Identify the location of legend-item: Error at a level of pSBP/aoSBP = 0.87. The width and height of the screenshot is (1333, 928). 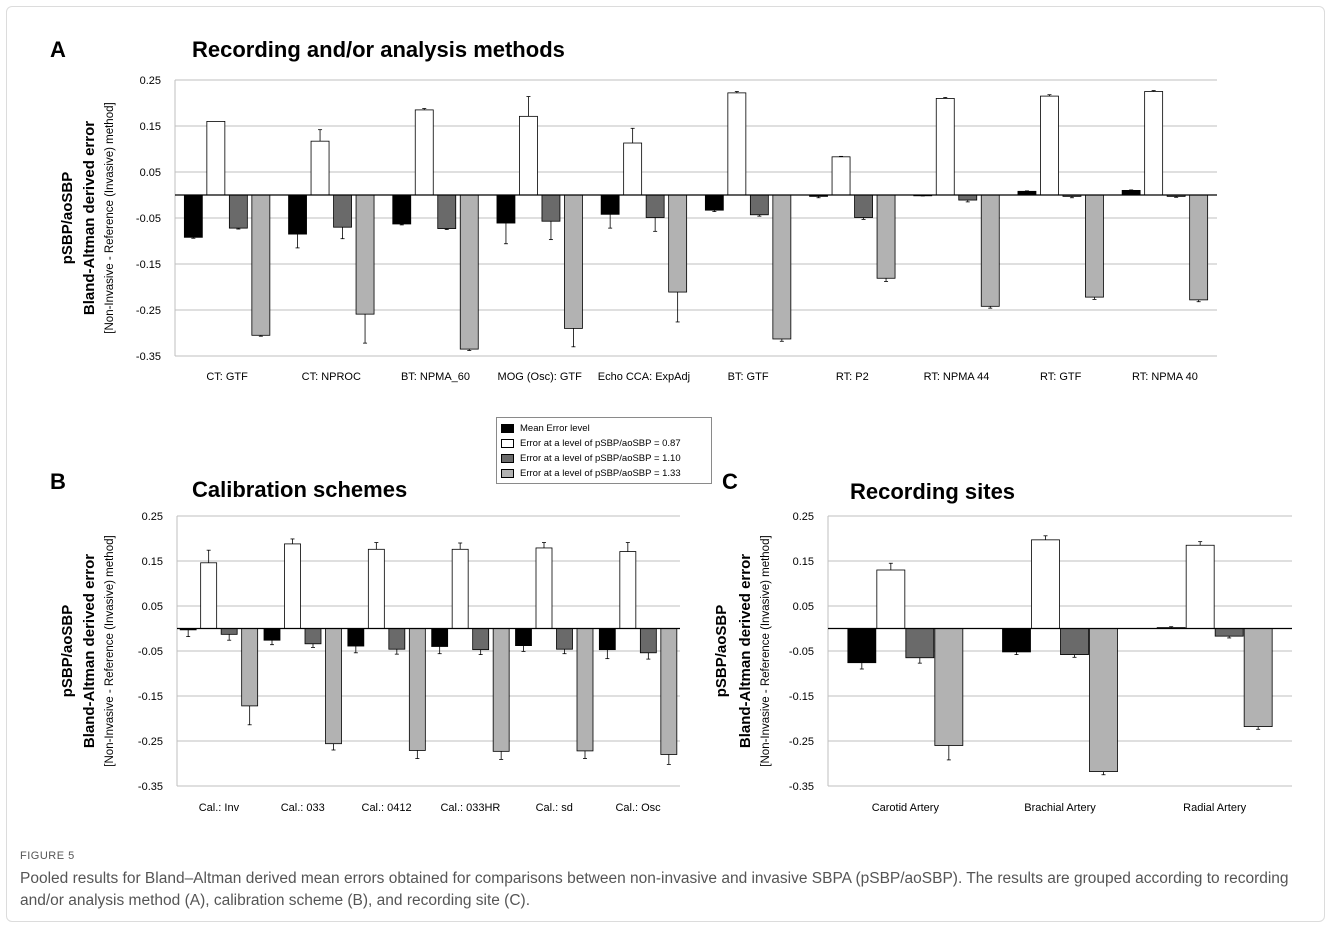
(604, 443).